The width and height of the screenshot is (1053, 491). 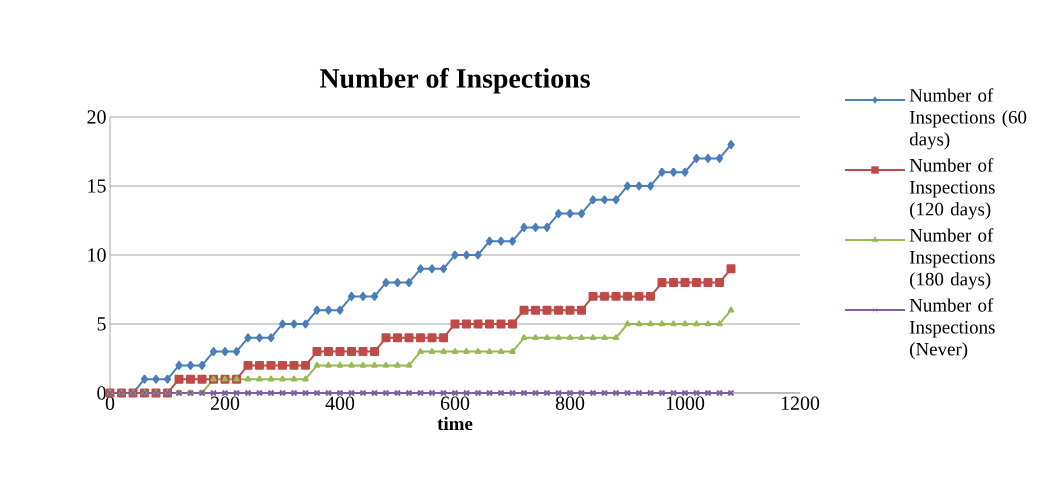 What do you see at coordinates (96, 117) in the screenshot?
I see `y-tick-label: 20` at bounding box center [96, 117].